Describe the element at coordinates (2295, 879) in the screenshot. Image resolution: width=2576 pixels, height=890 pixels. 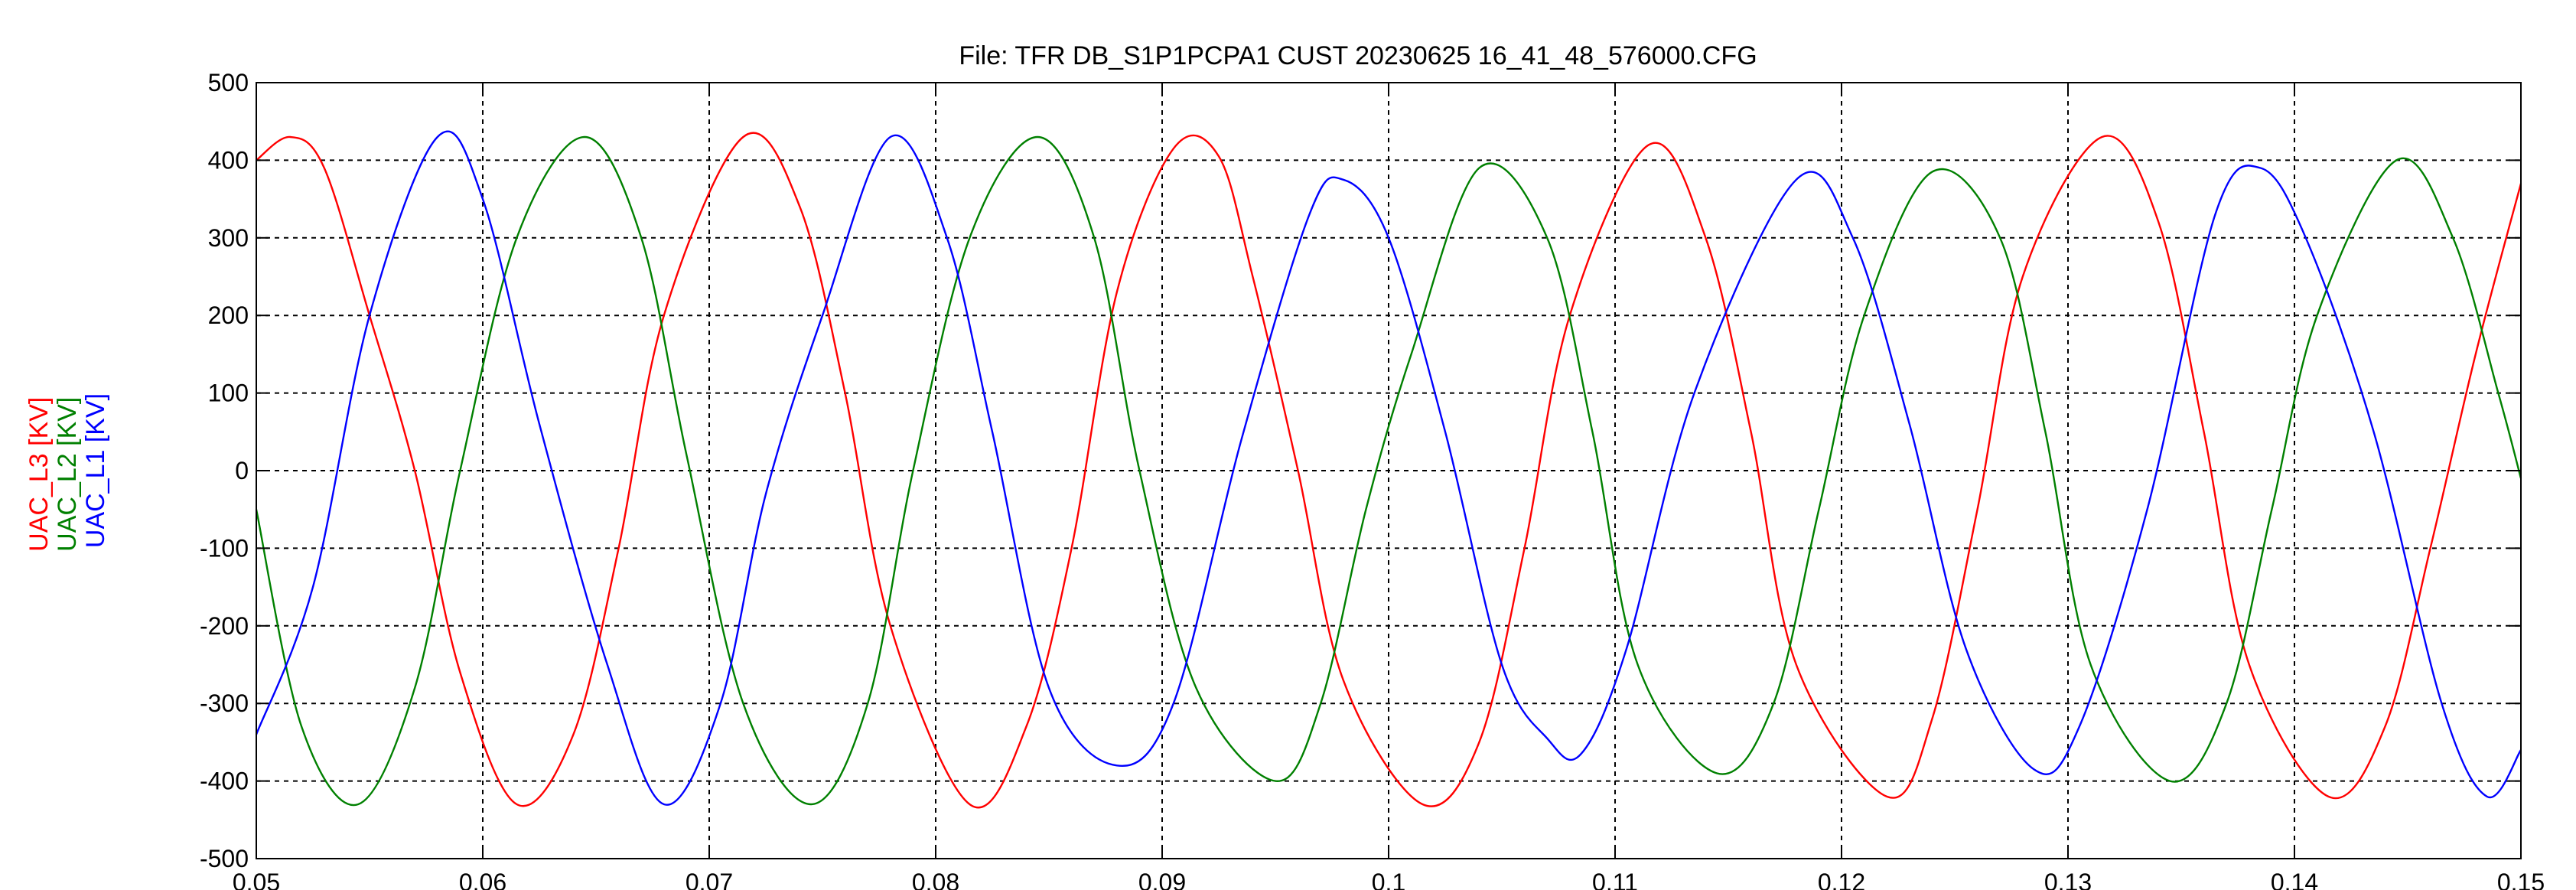
I see `x-tick-label: 0.14` at that location.